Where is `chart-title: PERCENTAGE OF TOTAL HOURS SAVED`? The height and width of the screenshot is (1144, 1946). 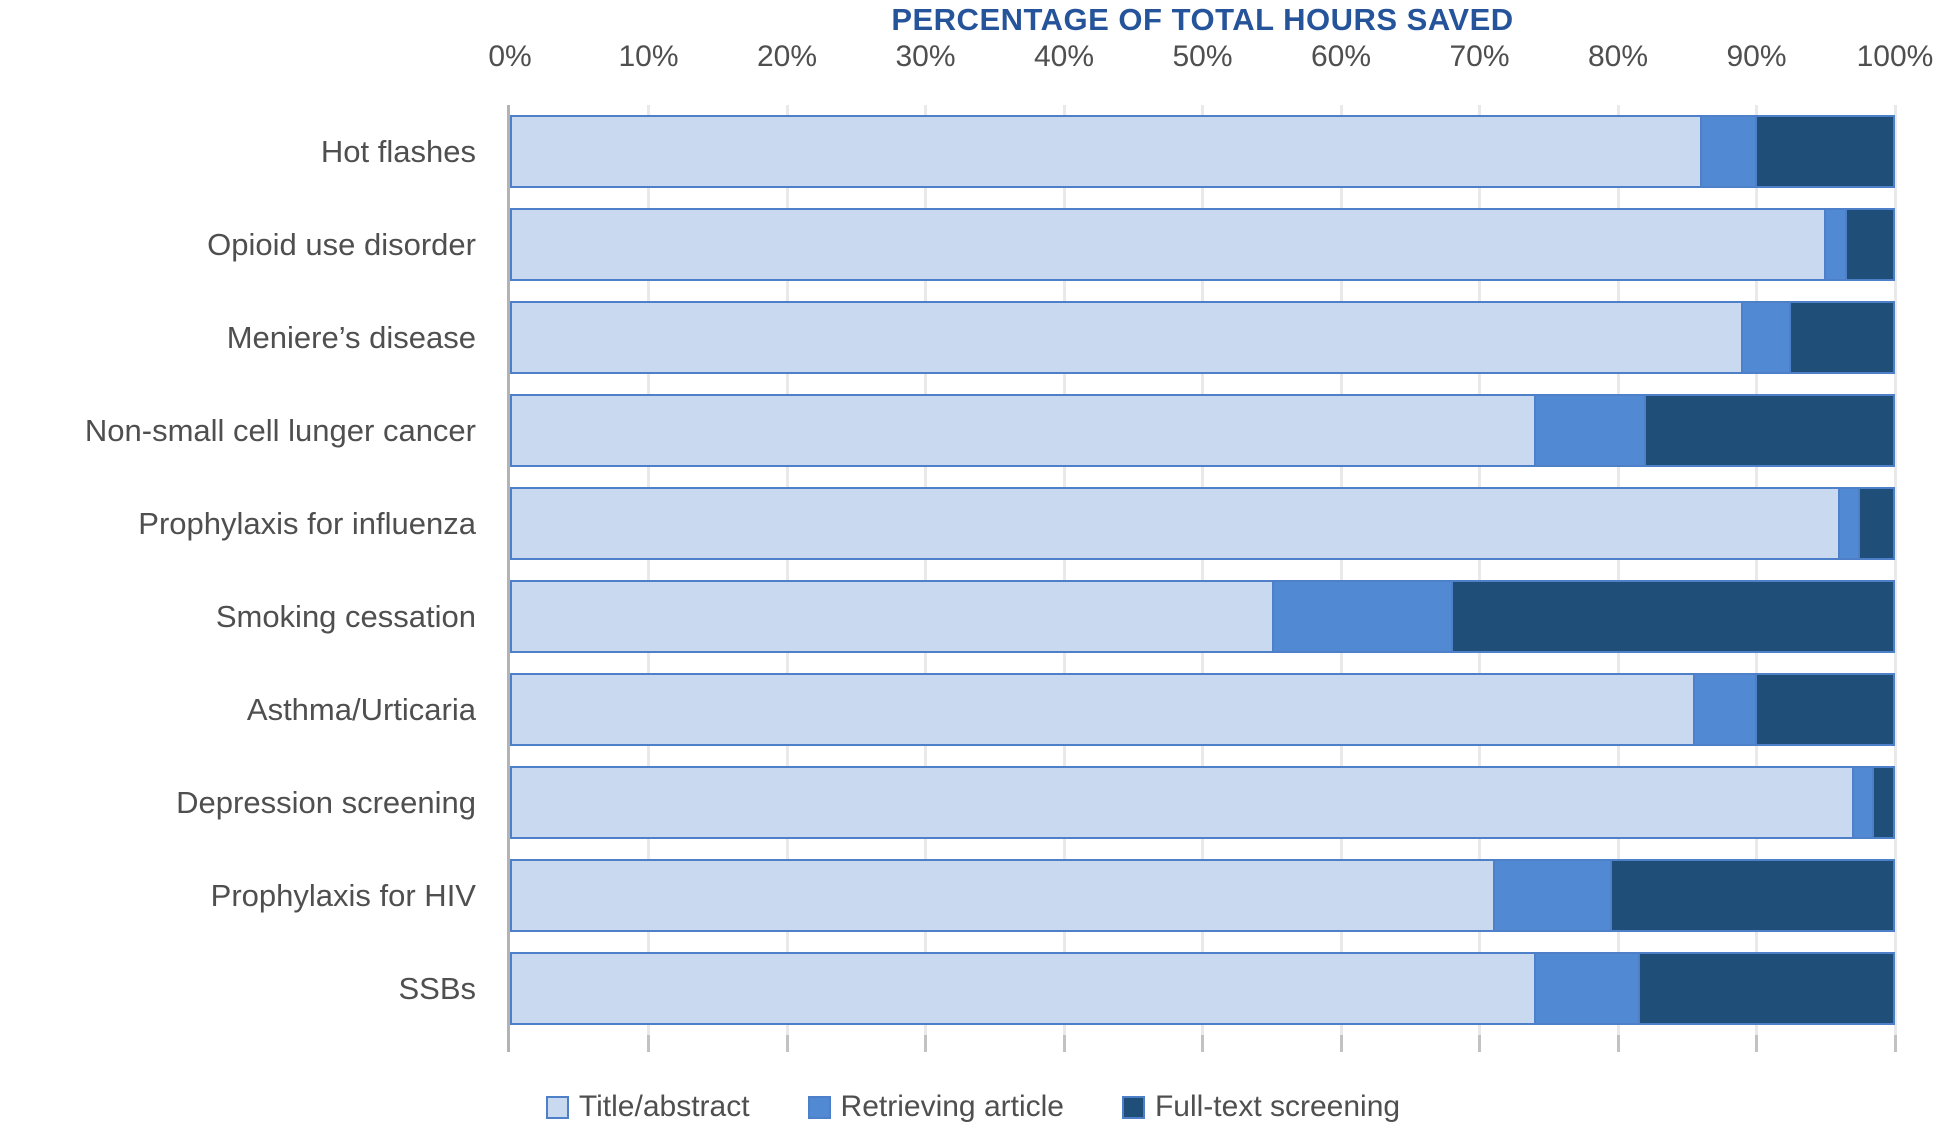 chart-title: PERCENTAGE OF TOTAL HOURS SAVED is located at coordinates (1202, 19).